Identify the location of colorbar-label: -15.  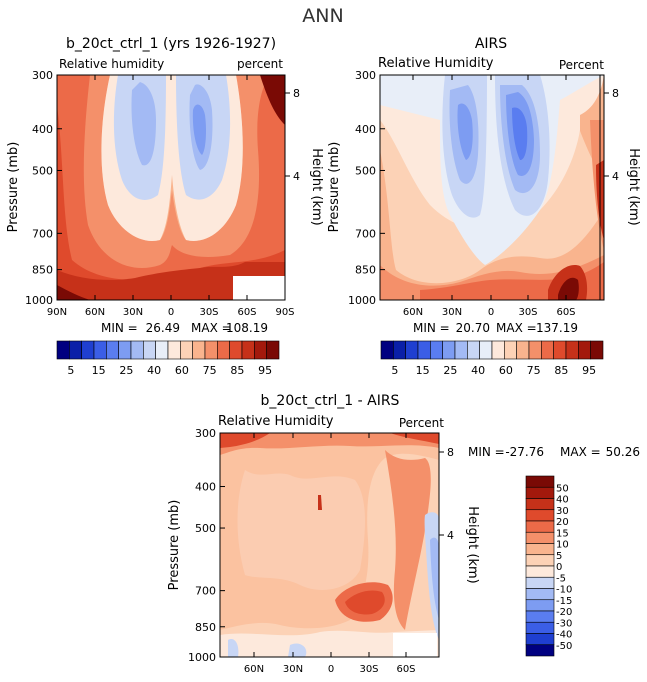
(564, 601).